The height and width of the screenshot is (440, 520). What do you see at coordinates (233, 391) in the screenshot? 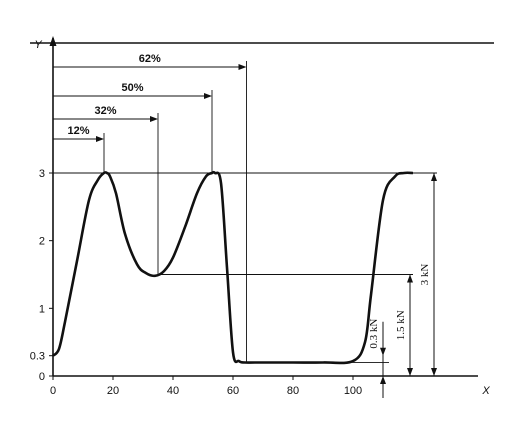
I see `x-tick-label: 60` at bounding box center [233, 391].